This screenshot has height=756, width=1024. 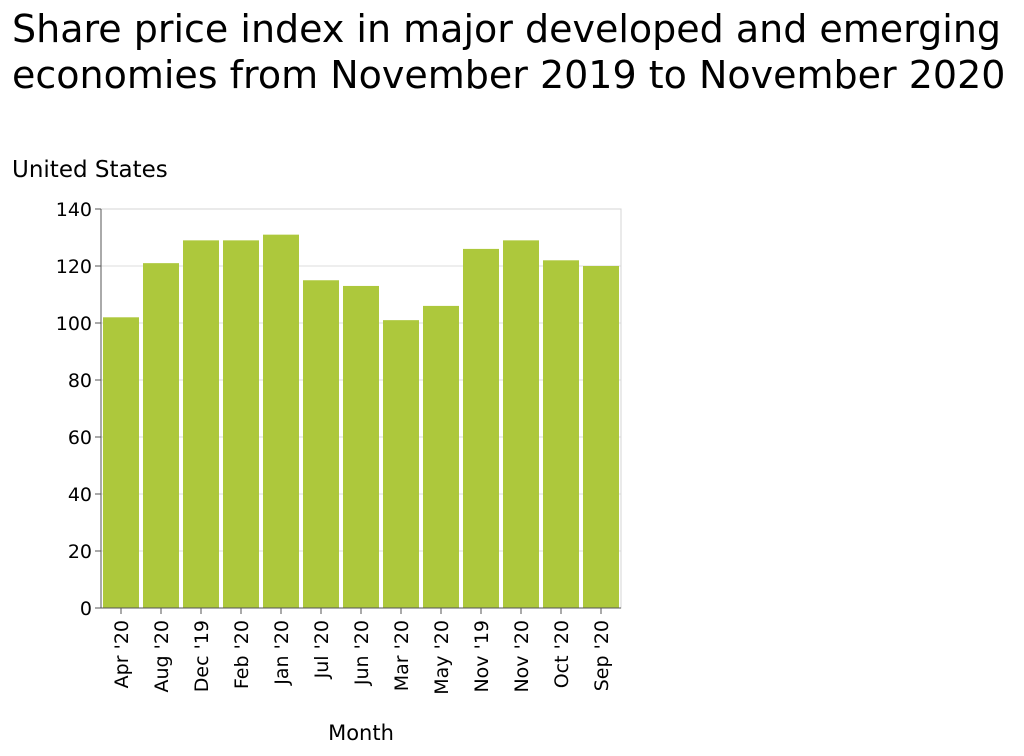 I want to click on y-tick-label: 140, so click(x=74, y=210).